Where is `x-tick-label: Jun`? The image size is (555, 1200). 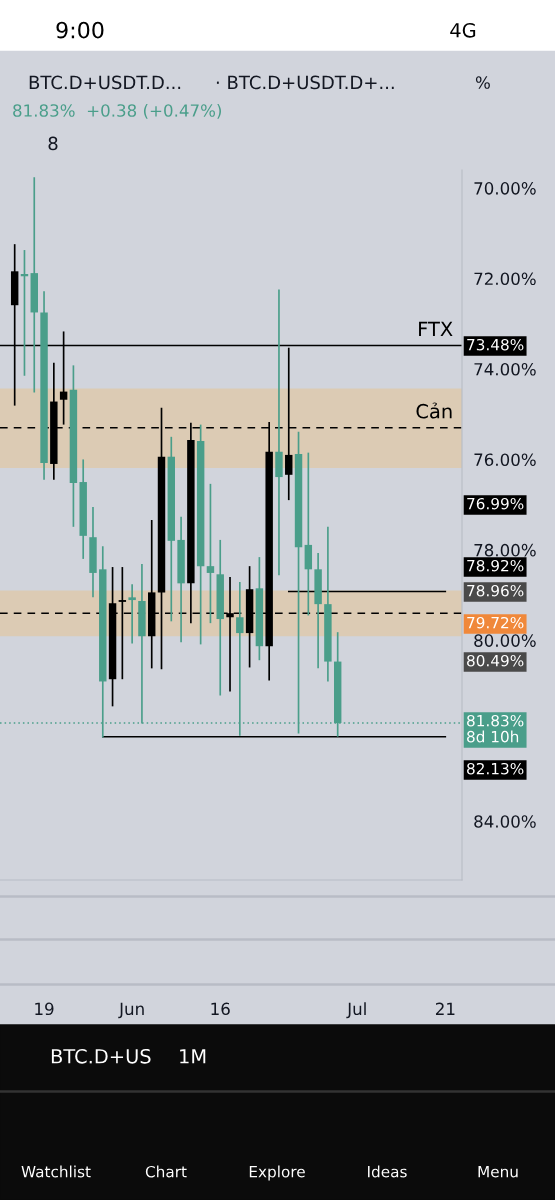 x-tick-label: Jun is located at coordinates (131, 1010).